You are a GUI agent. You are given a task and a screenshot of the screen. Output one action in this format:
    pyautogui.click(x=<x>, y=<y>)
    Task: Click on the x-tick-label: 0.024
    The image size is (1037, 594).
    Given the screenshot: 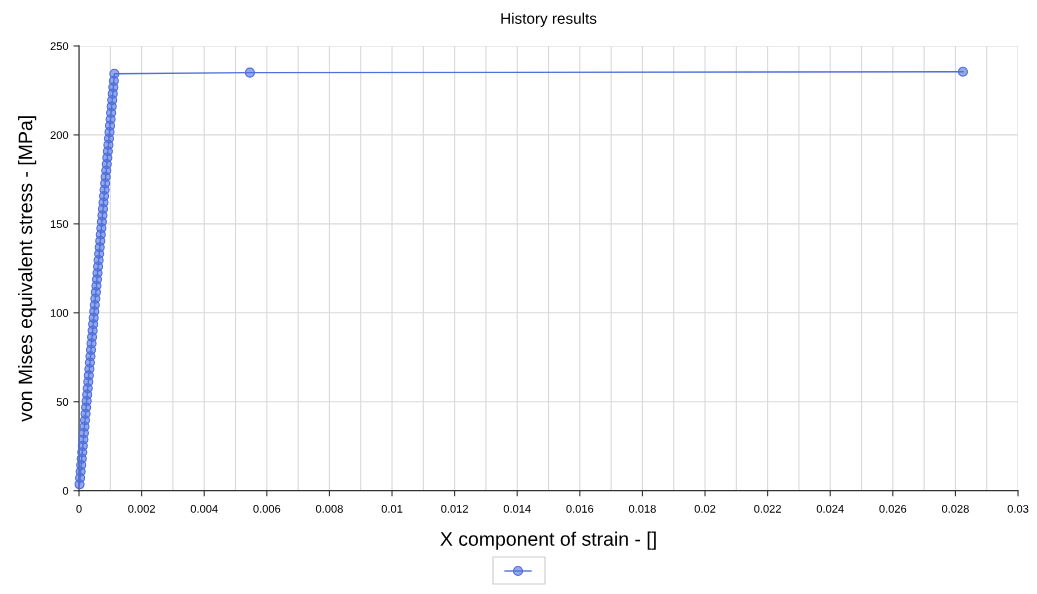 What is the action you would take?
    pyautogui.click(x=830, y=508)
    